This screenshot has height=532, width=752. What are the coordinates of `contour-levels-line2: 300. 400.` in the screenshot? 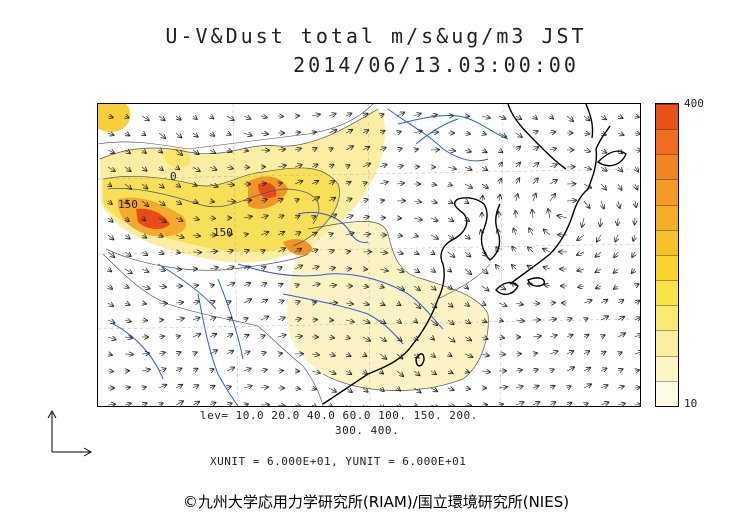 It's located at (367, 430).